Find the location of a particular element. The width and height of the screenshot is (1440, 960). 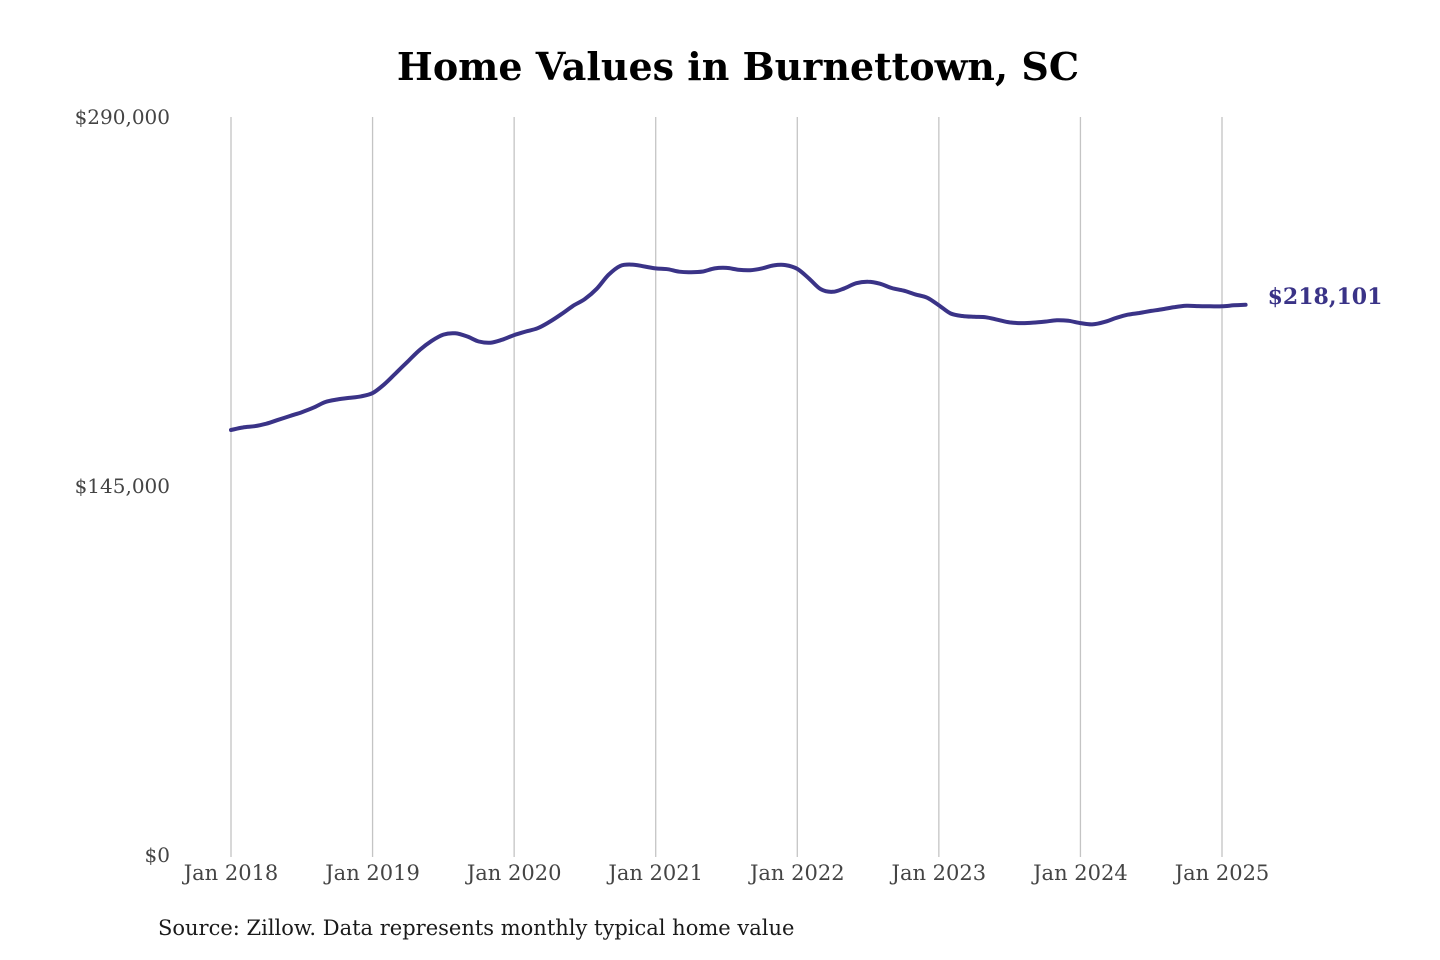

end-value-label: $218,101 is located at coordinates (1325, 297).